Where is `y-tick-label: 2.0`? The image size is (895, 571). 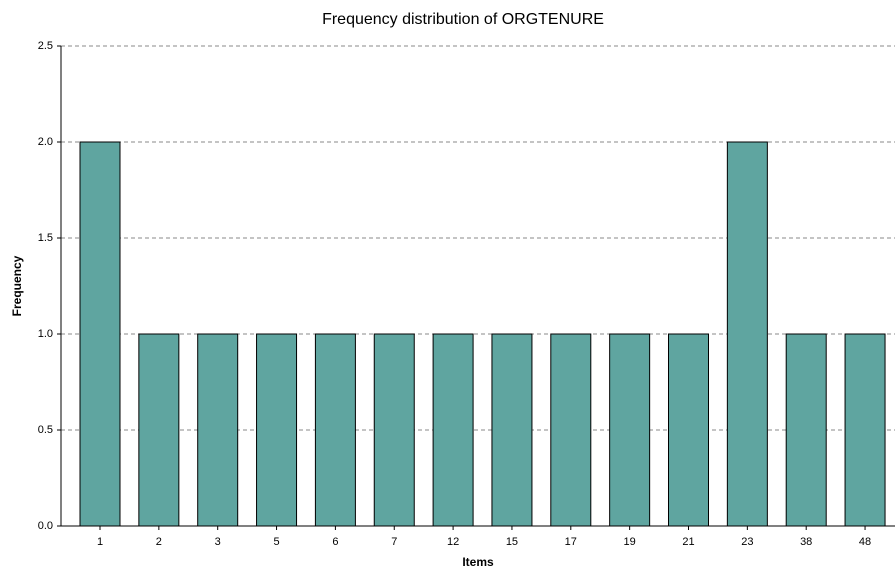
y-tick-label: 2.0 is located at coordinates (45, 142).